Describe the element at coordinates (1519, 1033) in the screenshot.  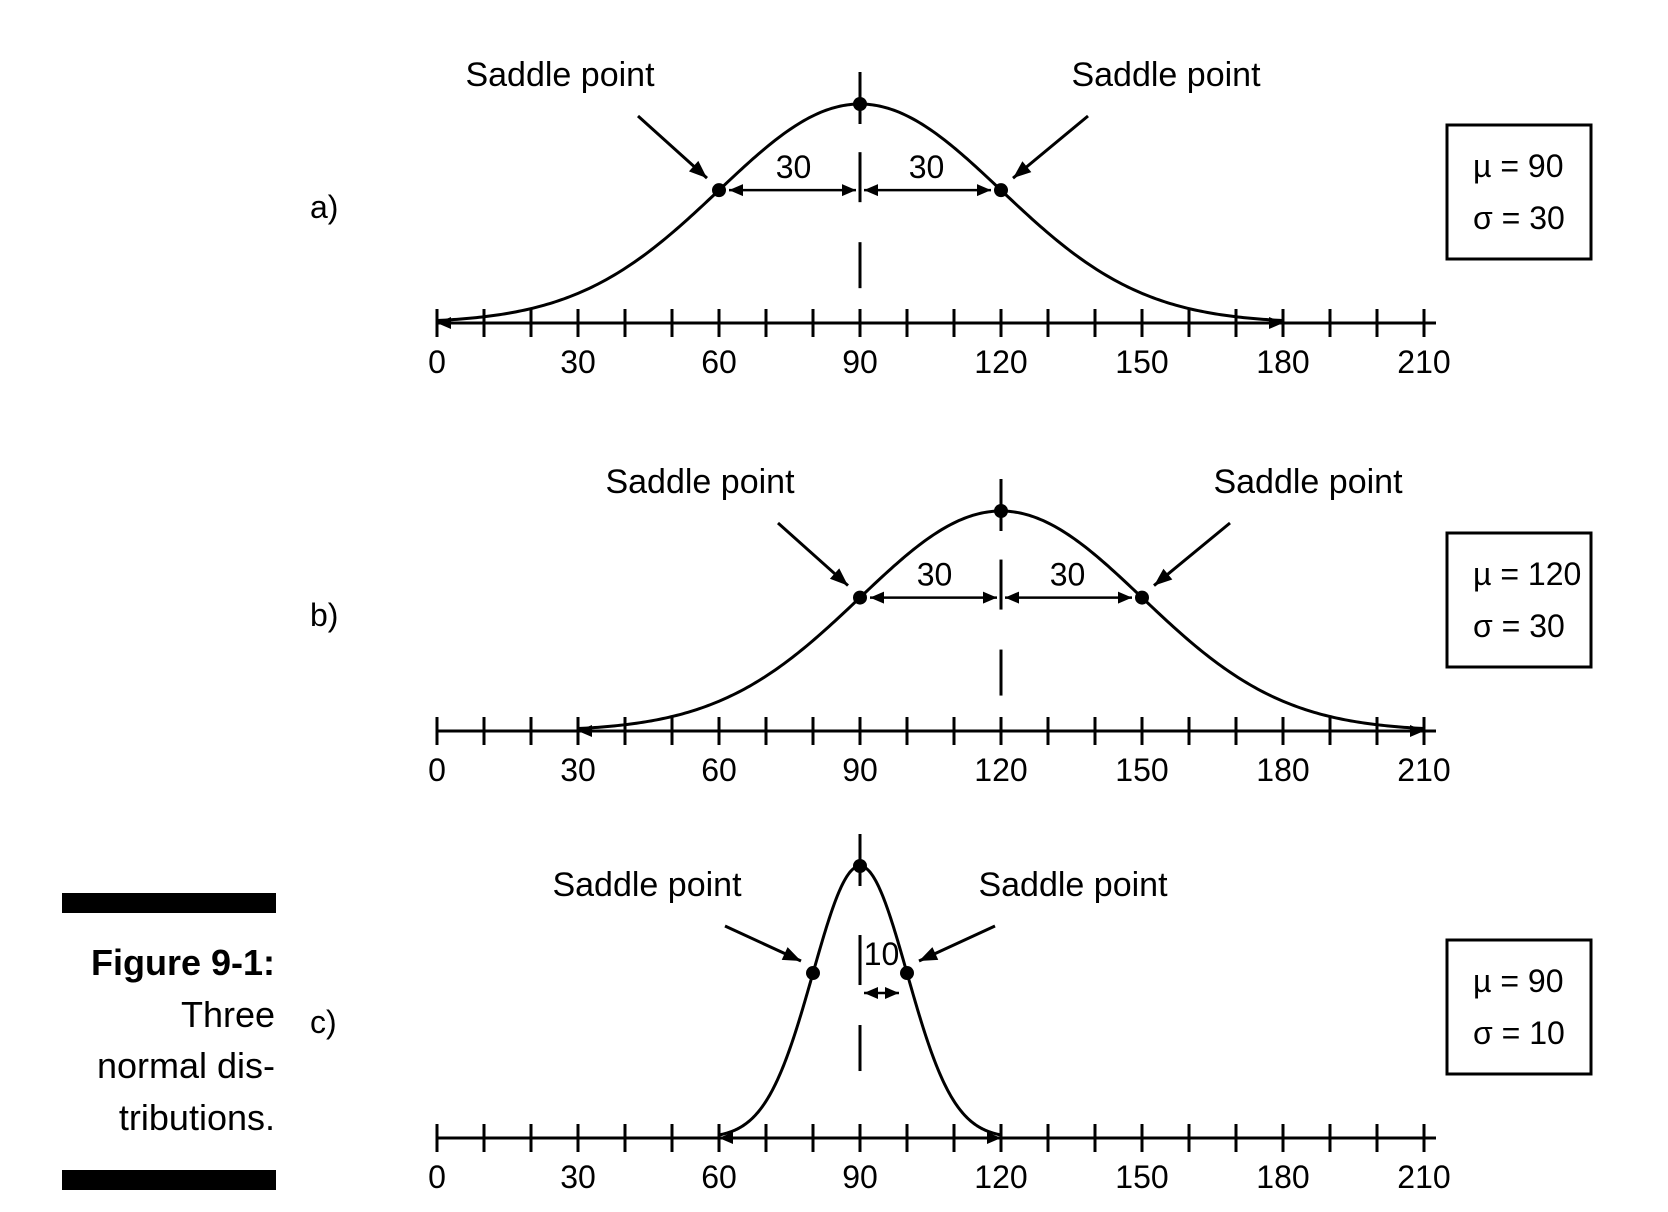
I see `sigma-value: σ = 10` at that location.